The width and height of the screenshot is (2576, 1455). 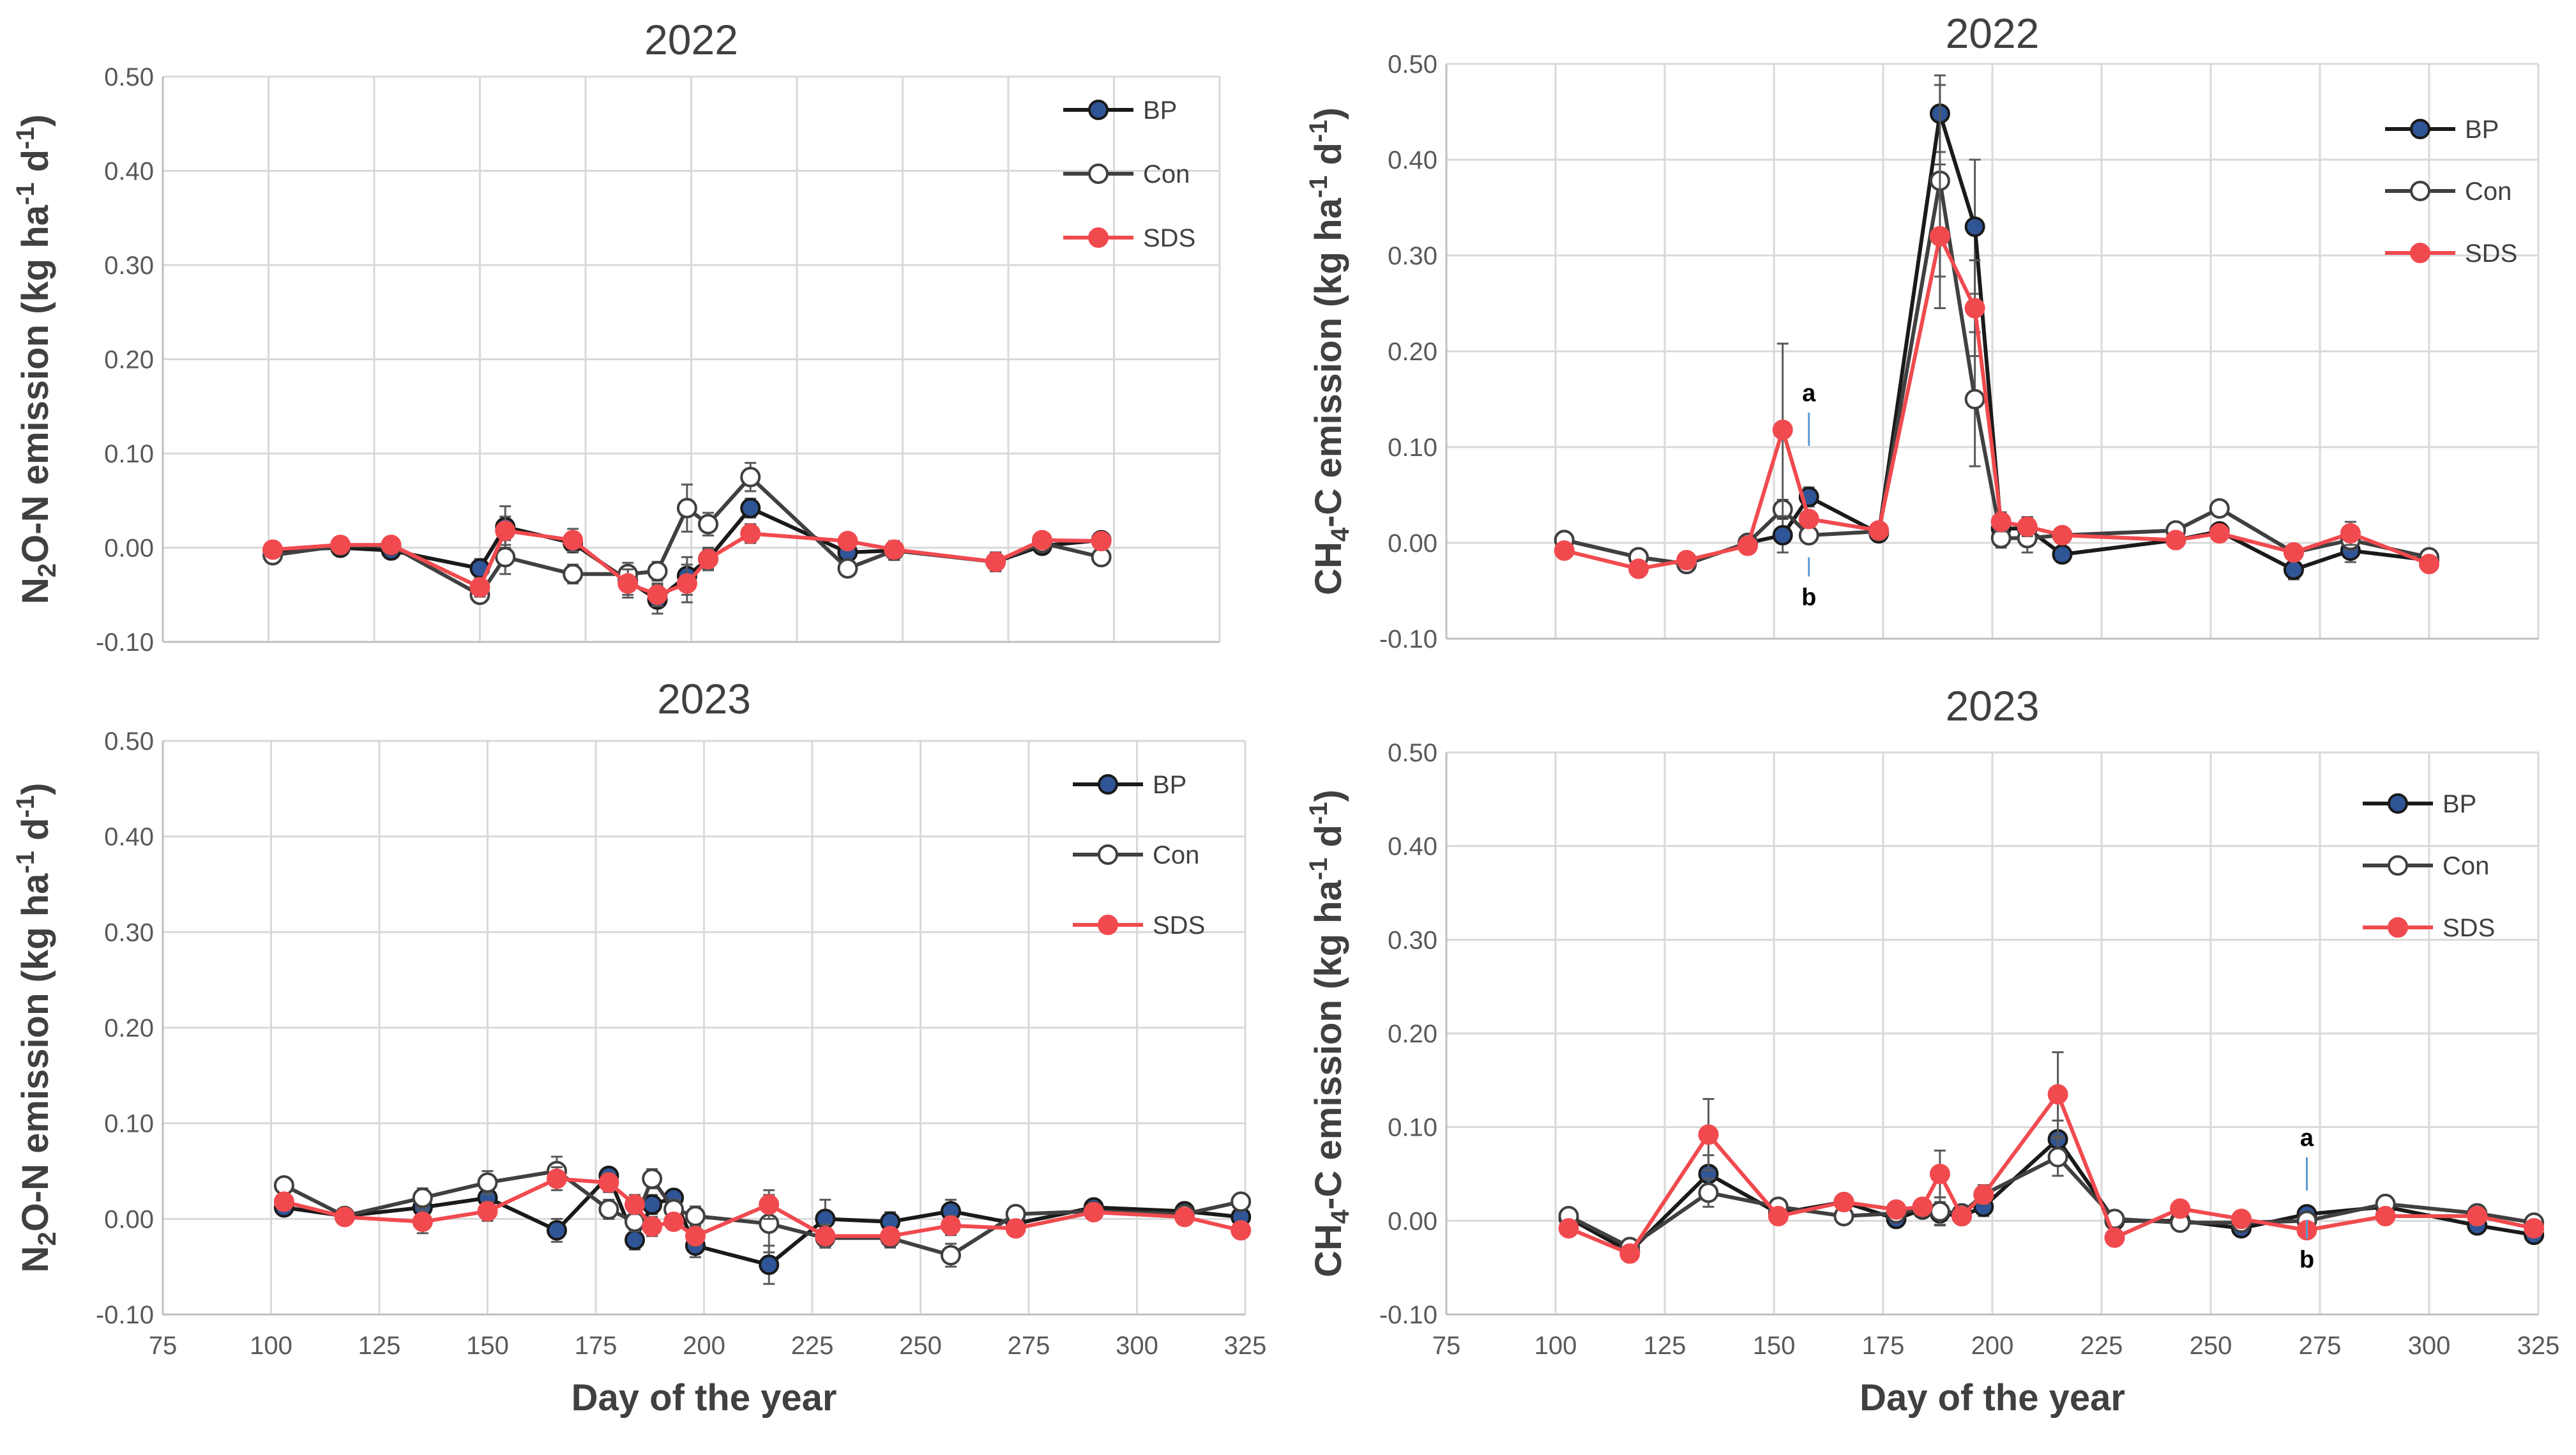 What do you see at coordinates (2420, 129) in the screenshot?
I see `legend-marker-bp` at bounding box center [2420, 129].